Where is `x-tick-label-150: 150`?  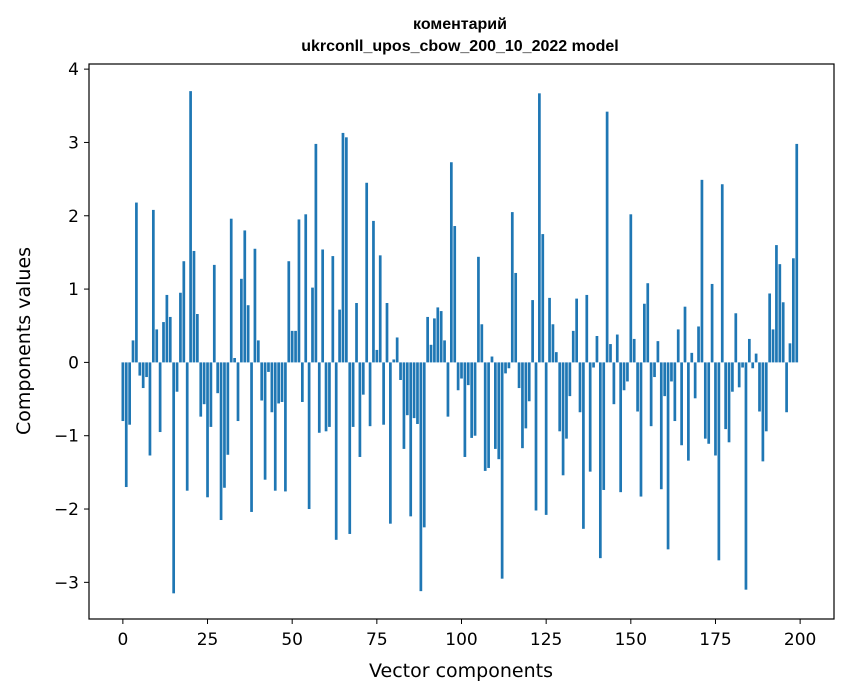 x-tick-label-150: 150 is located at coordinates (631, 640).